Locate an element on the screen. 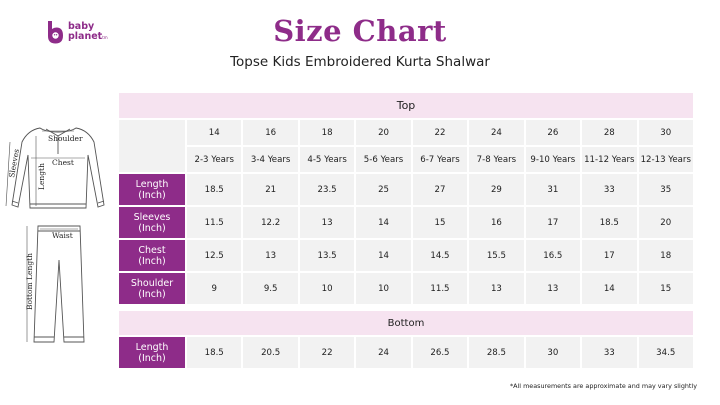 The image size is (720, 405). page-title: Size Chart is located at coordinates (360, 31).